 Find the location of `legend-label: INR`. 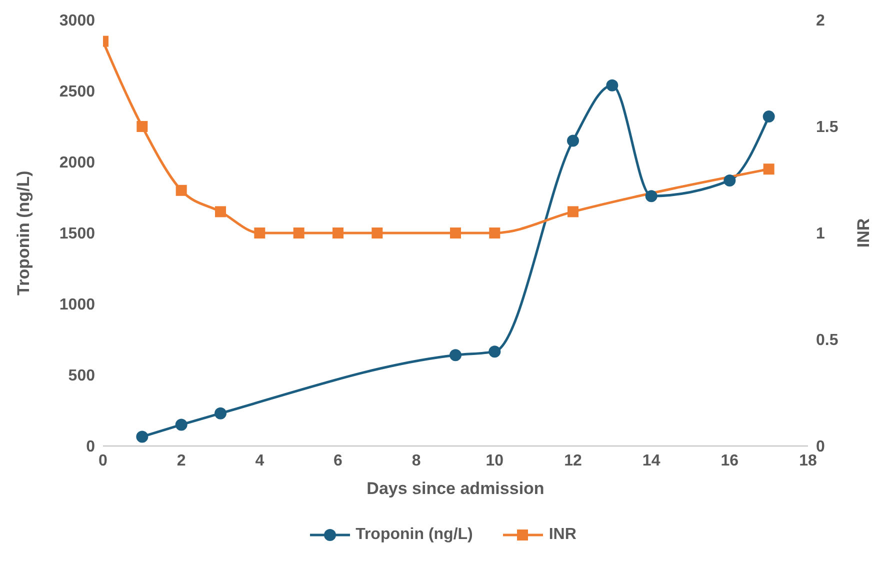

legend-label: INR is located at coordinates (562, 535).